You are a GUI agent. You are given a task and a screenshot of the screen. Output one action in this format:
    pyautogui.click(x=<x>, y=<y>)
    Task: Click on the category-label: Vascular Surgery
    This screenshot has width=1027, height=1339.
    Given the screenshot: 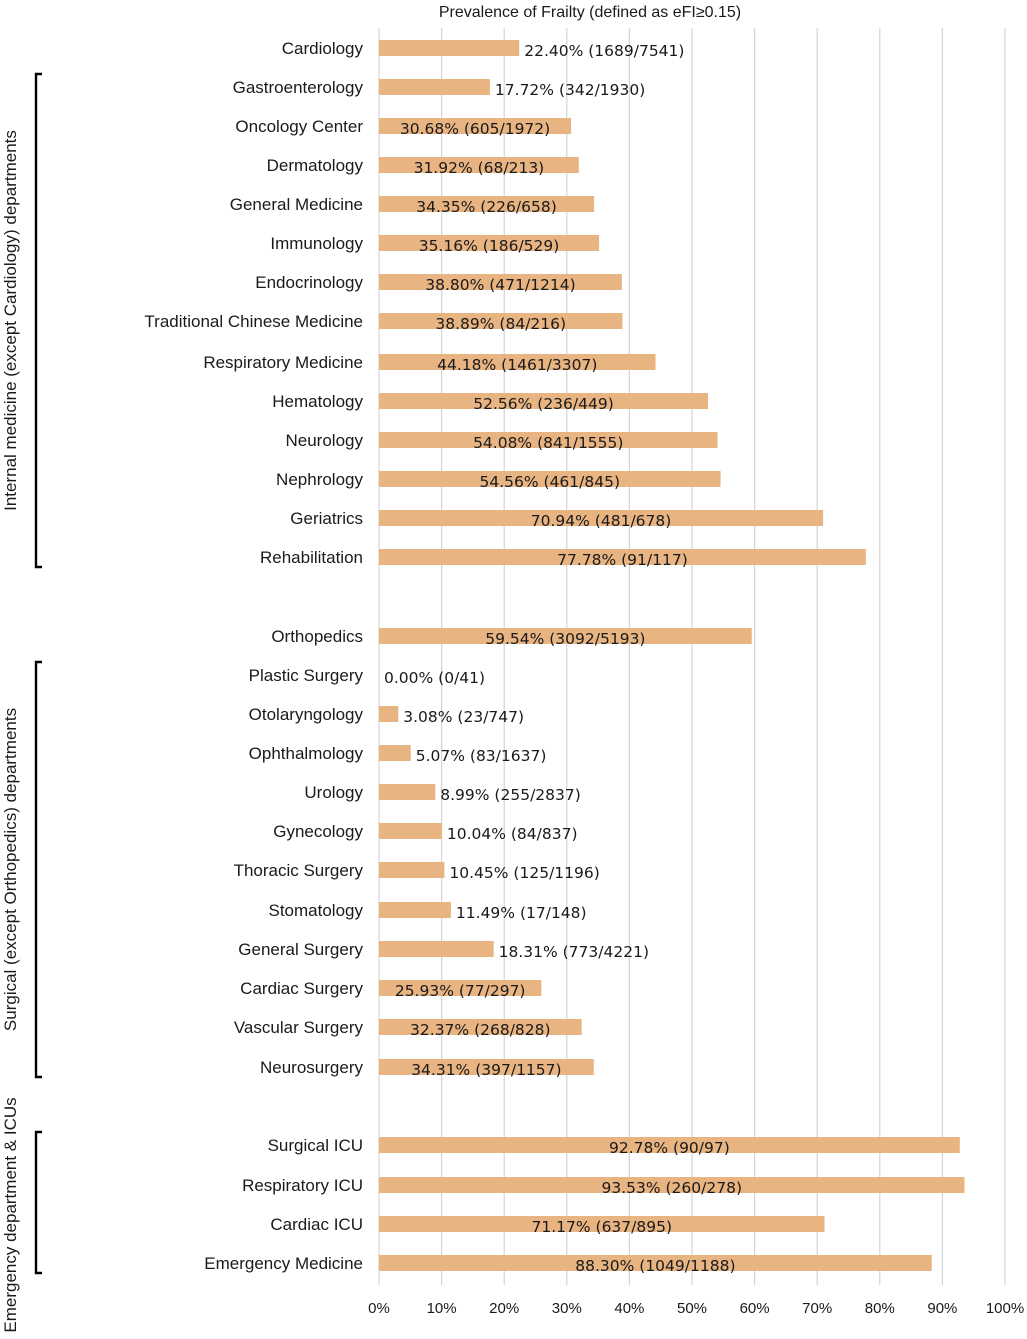 What is the action you would take?
    pyautogui.click(x=299, y=1027)
    